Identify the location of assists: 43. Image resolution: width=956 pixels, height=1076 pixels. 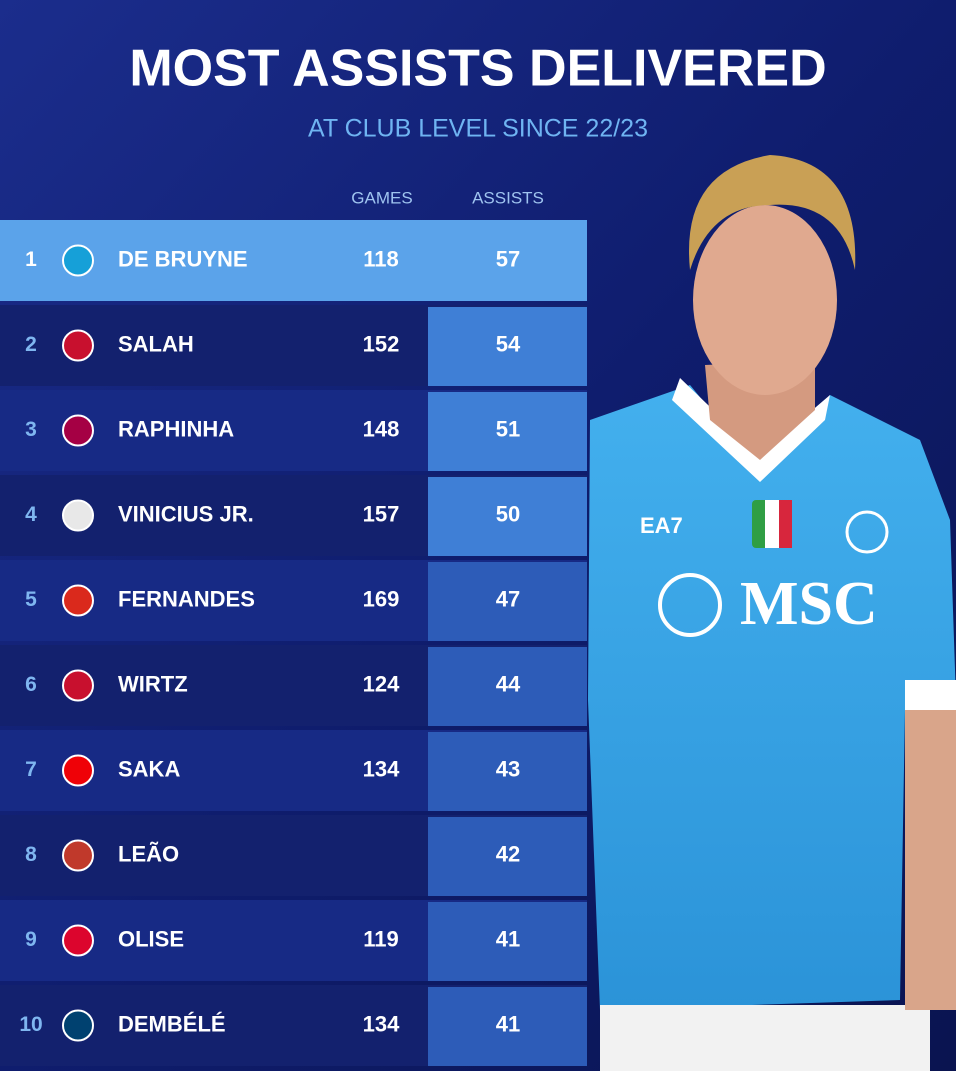
(508, 768).